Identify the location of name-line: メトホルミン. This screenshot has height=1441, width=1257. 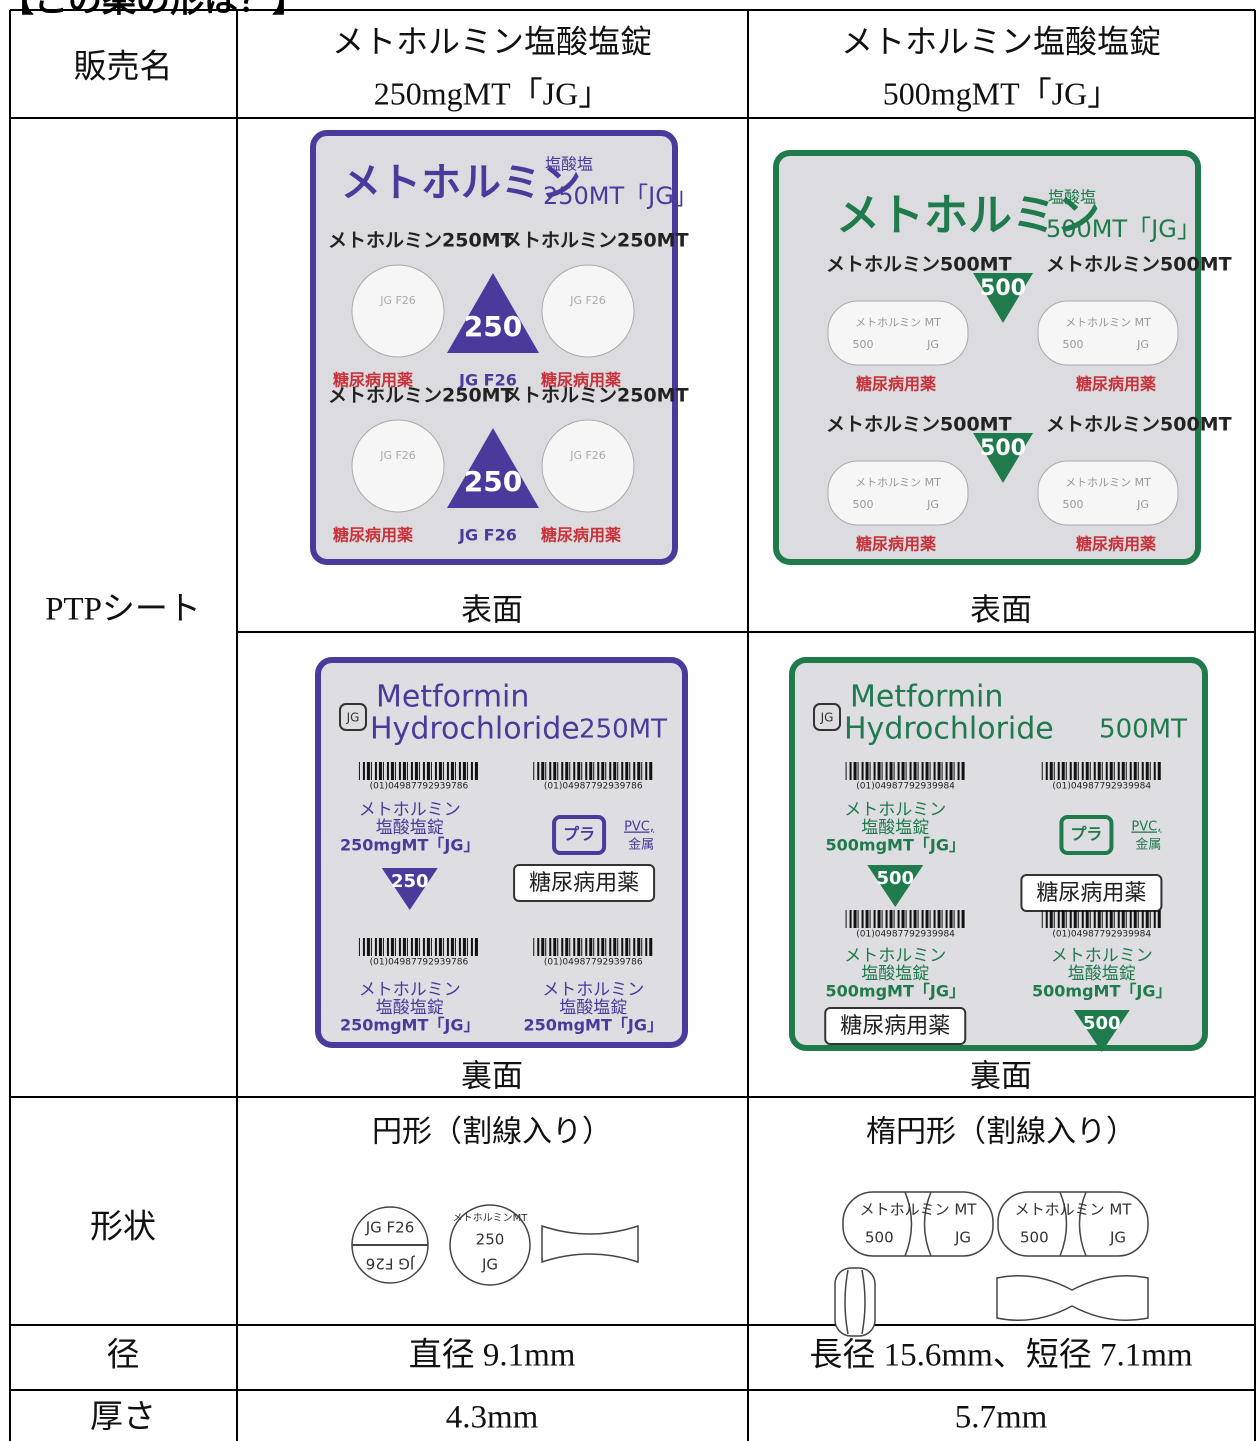
(1102, 956).